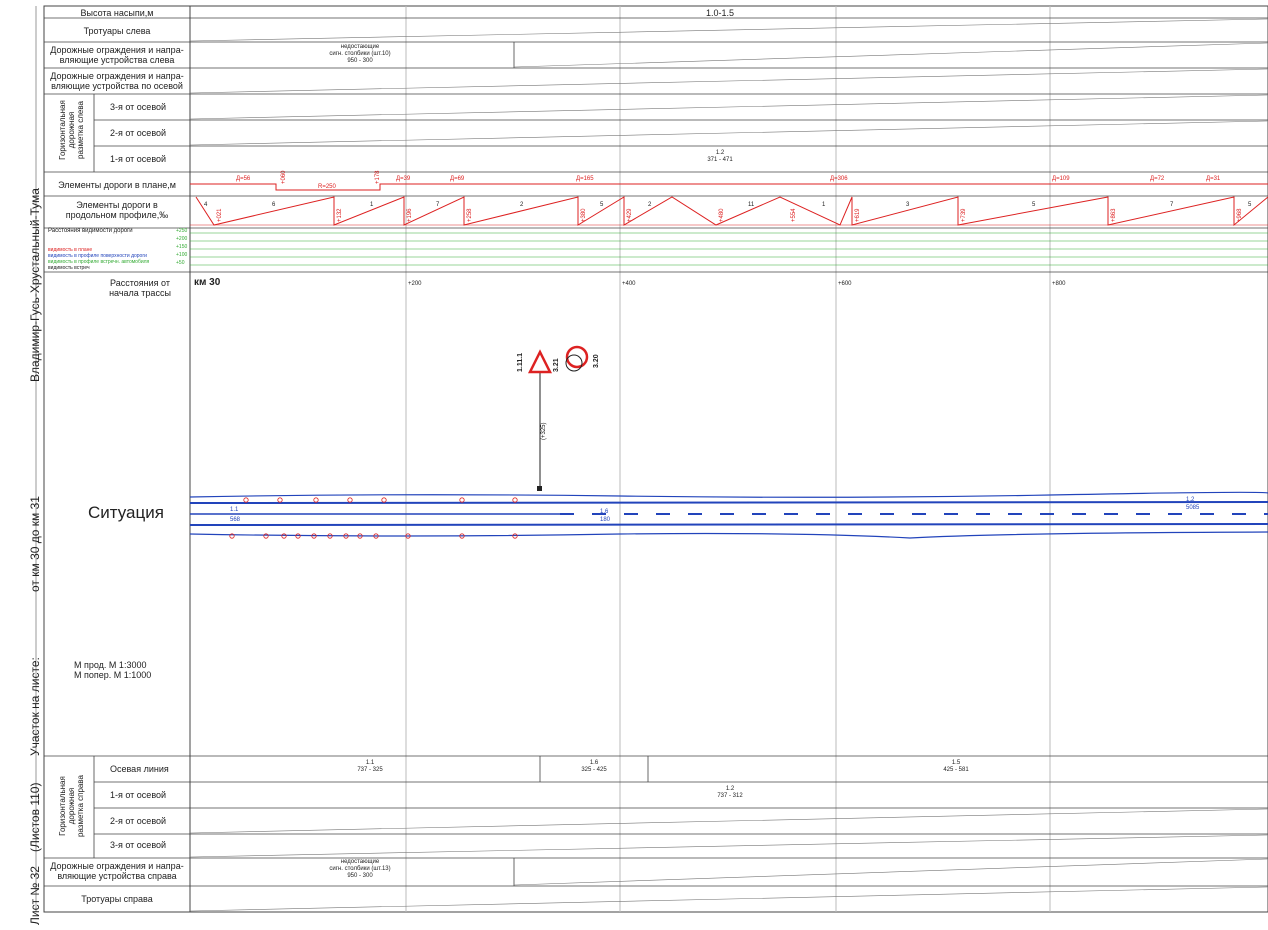  What do you see at coordinates (327, 187) in the screenshot?
I see `plan-label: R=250` at bounding box center [327, 187].